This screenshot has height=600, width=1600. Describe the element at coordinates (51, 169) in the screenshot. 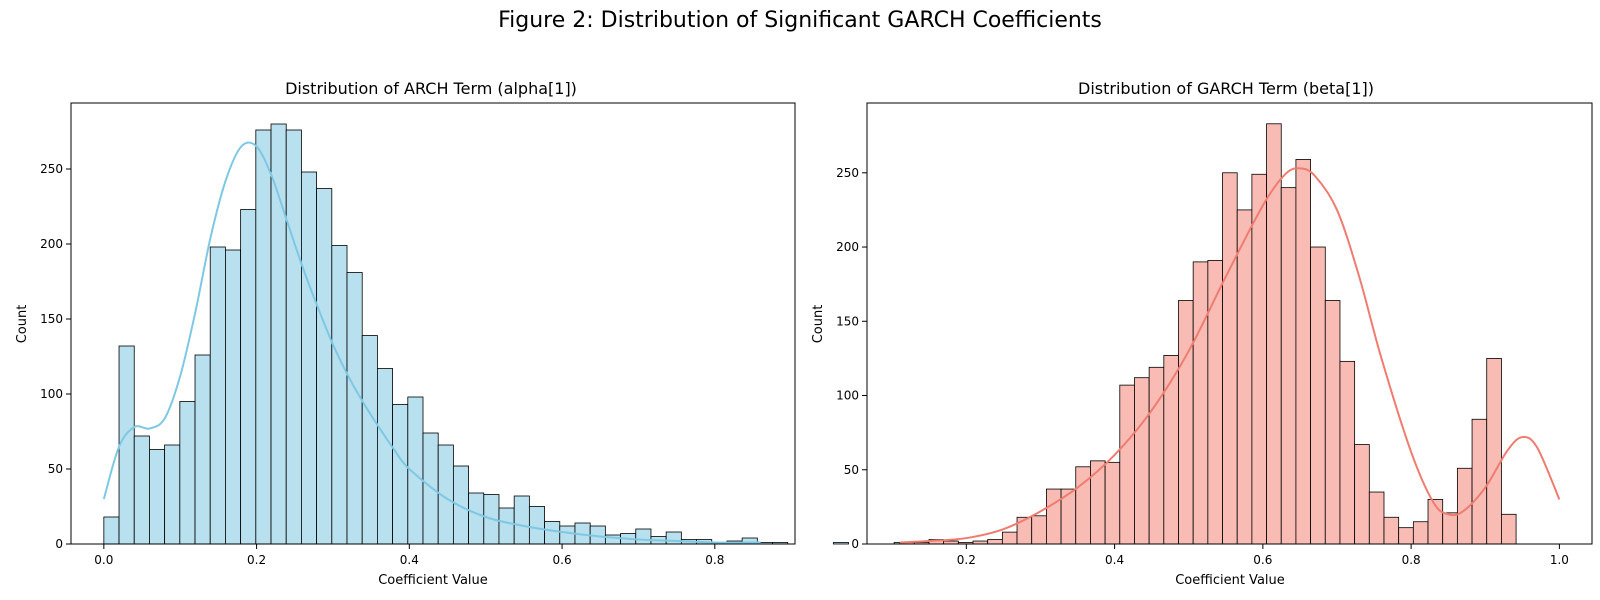

I see `y-tick-label: 250` at that location.